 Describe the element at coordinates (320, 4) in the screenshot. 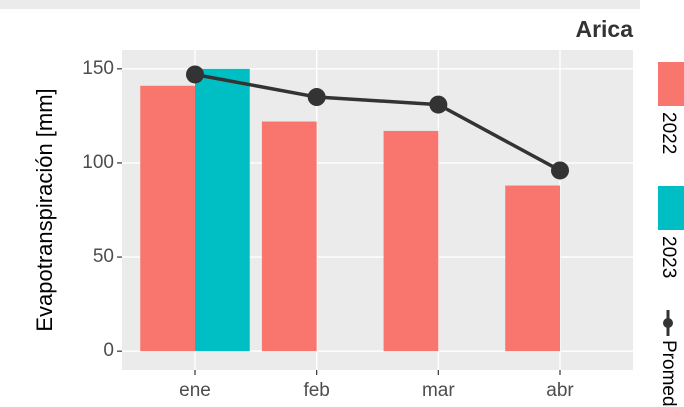

I see `strip` at that location.